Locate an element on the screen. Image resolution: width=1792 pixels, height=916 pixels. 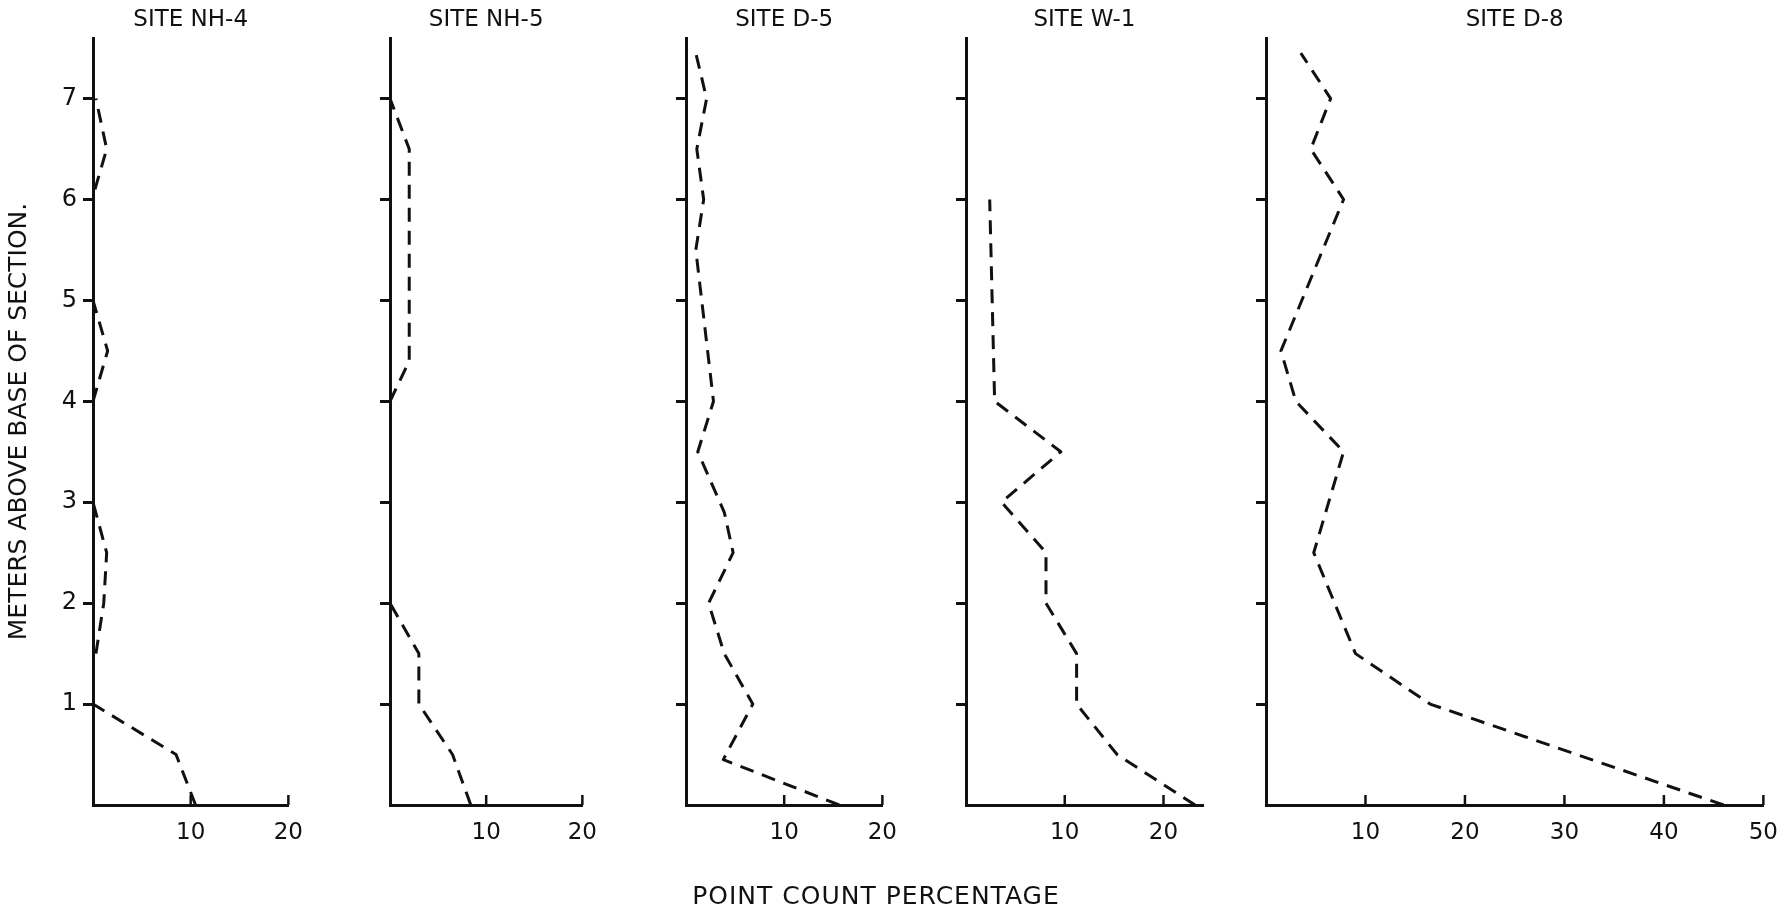
y-tick-label: 1 is located at coordinates (69, 702).